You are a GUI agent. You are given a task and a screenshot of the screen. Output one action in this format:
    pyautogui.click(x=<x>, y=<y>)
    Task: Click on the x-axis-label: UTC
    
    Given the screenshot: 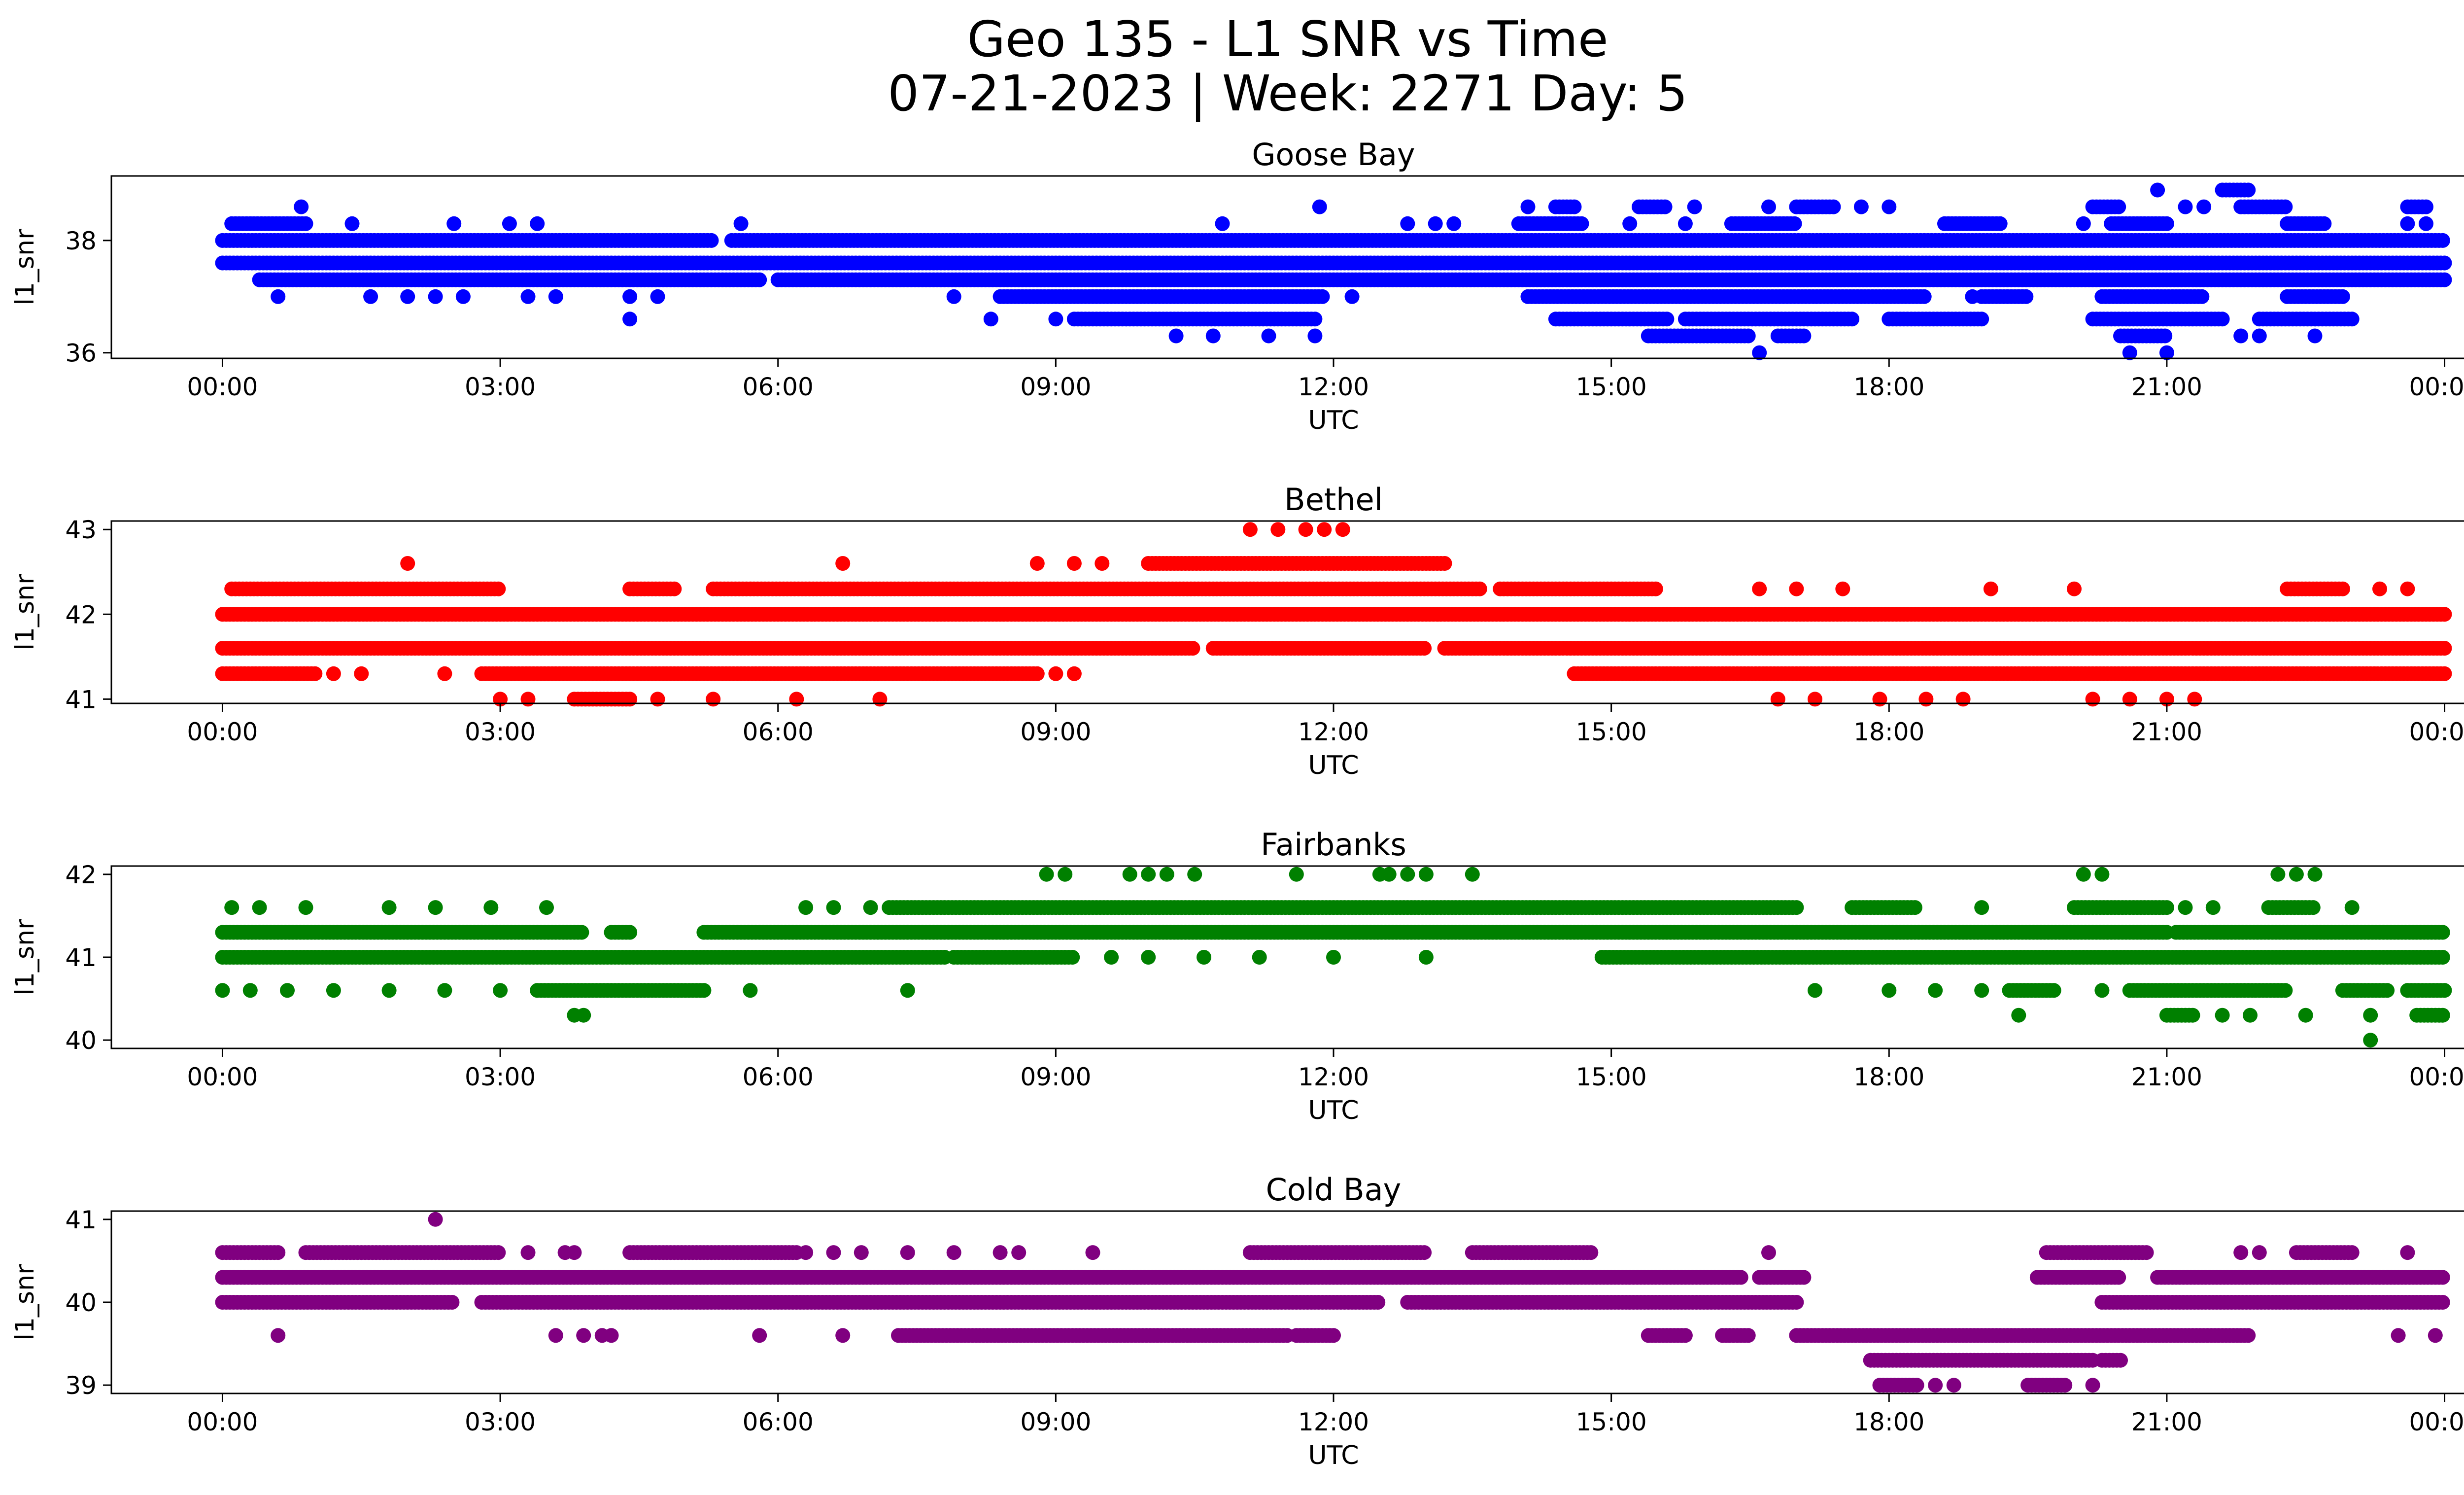 What is the action you would take?
    pyautogui.click(x=1333, y=765)
    